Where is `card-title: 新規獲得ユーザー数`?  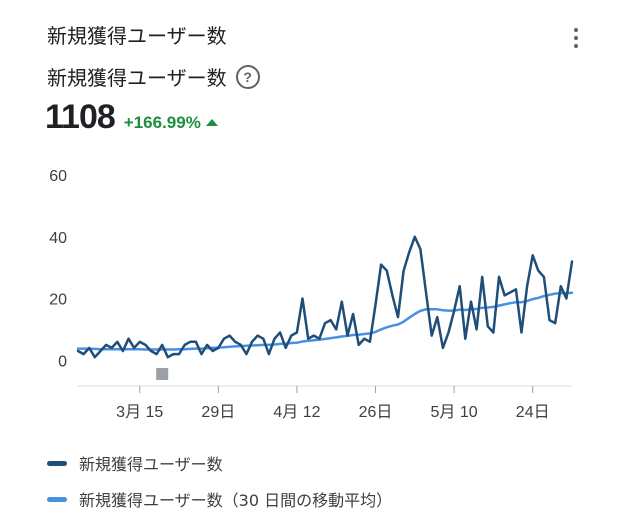
card-title: 新規獲得ユーザー数 is located at coordinates (137, 36).